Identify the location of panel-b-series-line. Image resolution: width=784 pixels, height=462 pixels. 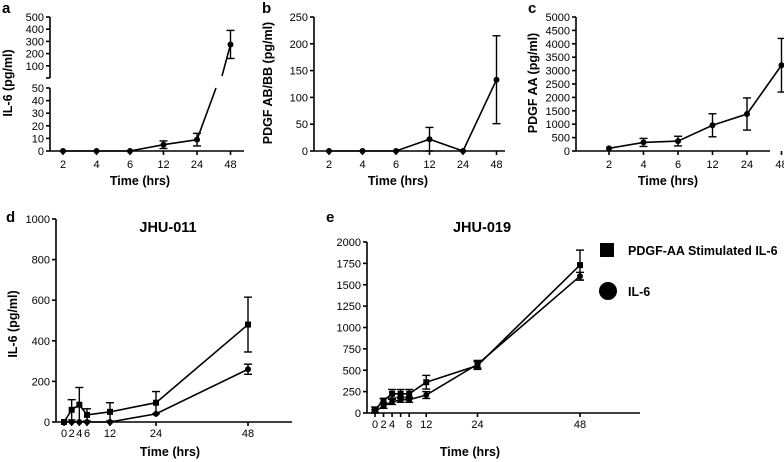
(413, 115).